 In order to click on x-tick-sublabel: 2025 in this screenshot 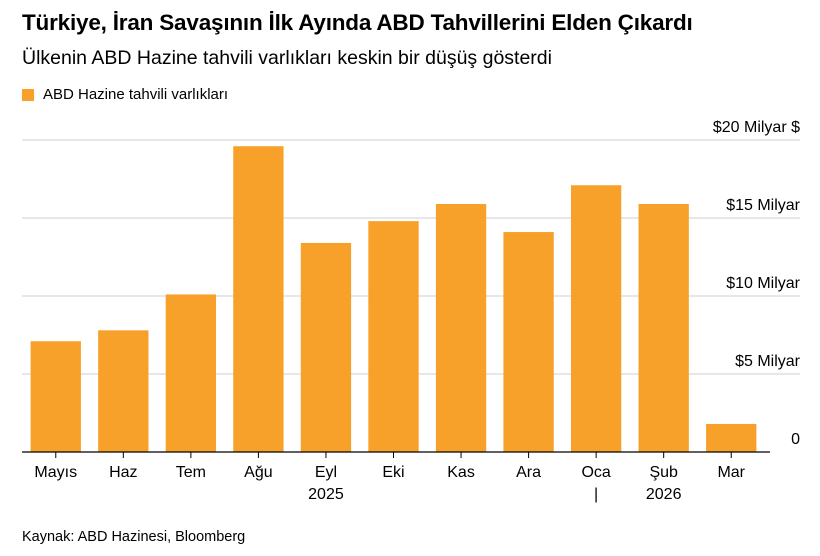, I will do `click(326, 494)`.